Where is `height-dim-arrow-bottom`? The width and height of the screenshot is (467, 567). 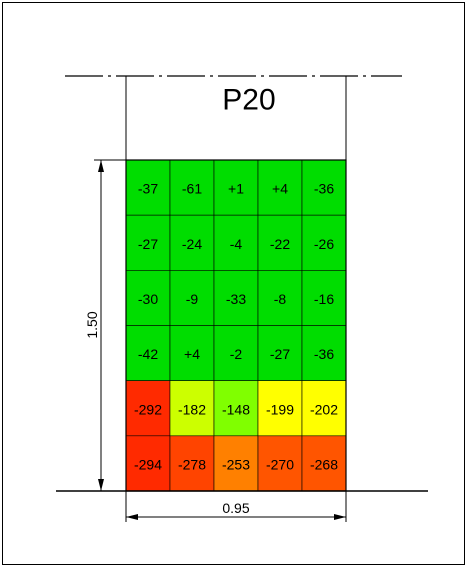 height-dim-arrow-bottom is located at coordinates (101, 485).